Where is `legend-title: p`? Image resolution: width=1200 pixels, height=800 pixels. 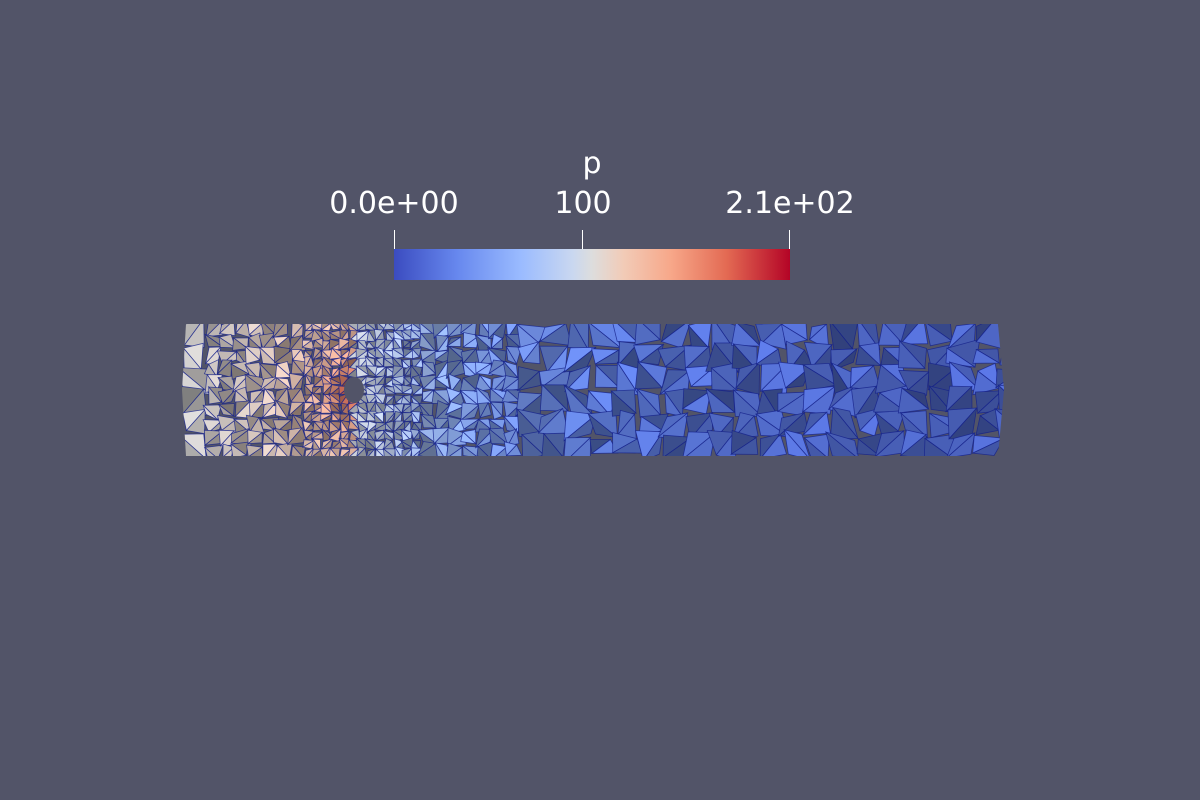 legend-title: p is located at coordinates (592, 163).